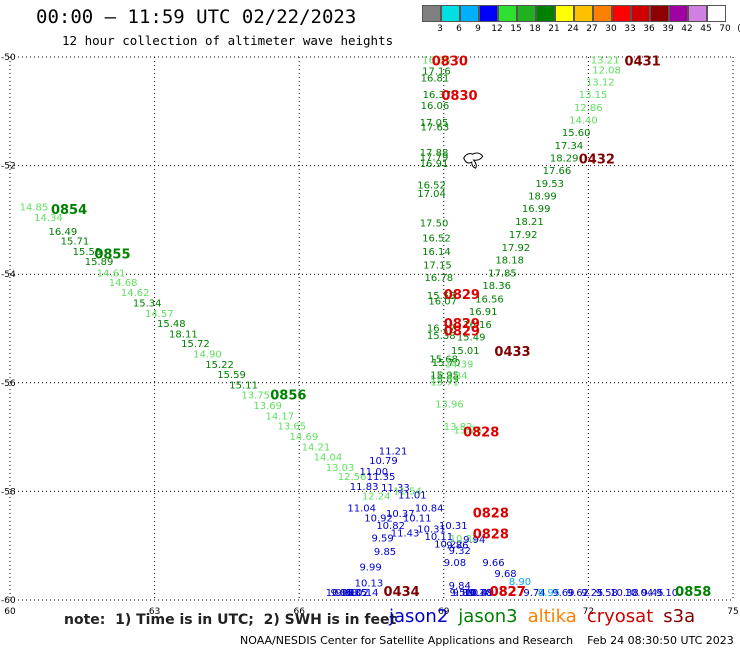  Describe the element at coordinates (593, 95) in the screenshot. I see `wave-height-value: 13.15` at that location.